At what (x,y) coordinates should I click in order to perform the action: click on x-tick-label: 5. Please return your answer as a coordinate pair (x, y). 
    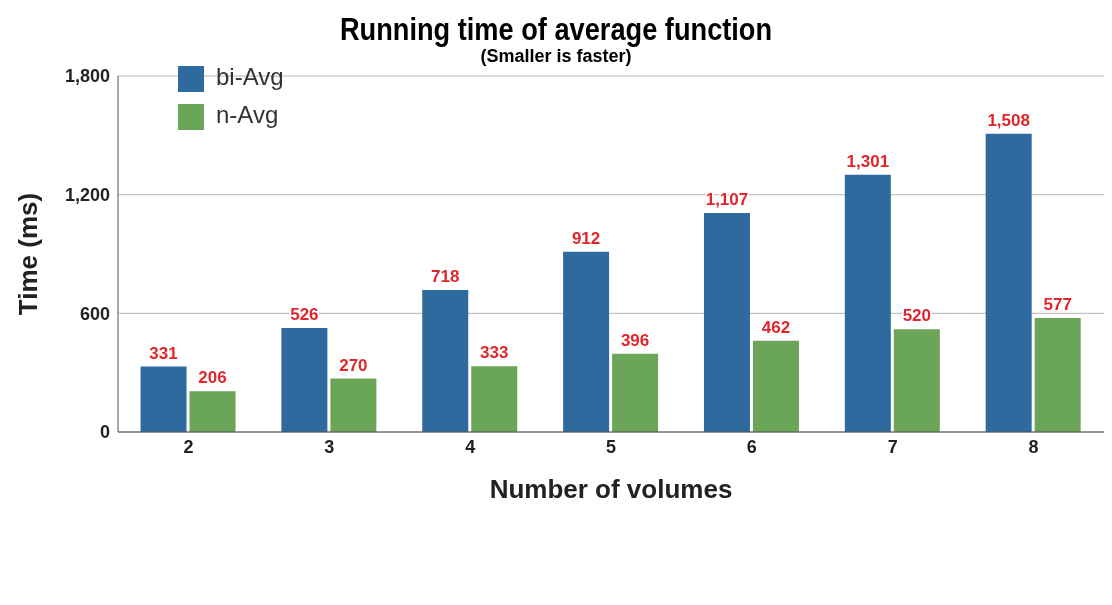
    Looking at the image, I should click on (611, 446).